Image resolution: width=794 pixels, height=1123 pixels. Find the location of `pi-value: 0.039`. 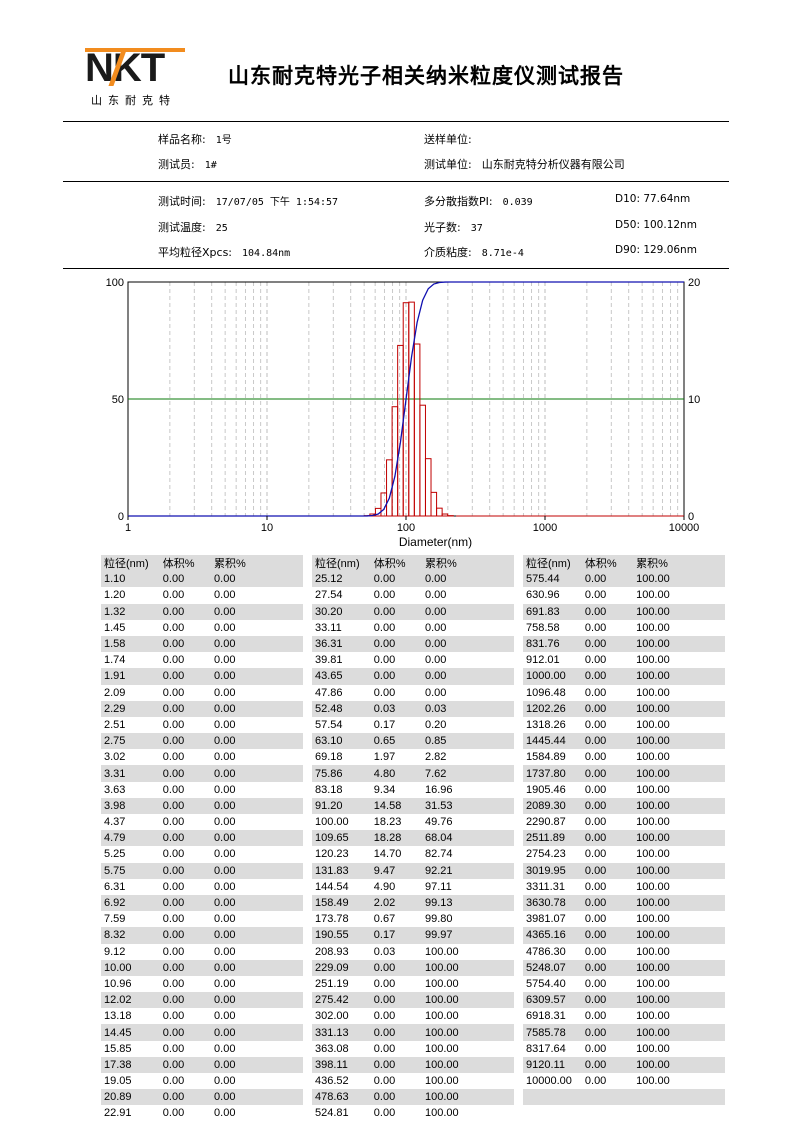

pi-value: 0.039 is located at coordinates (517, 202).